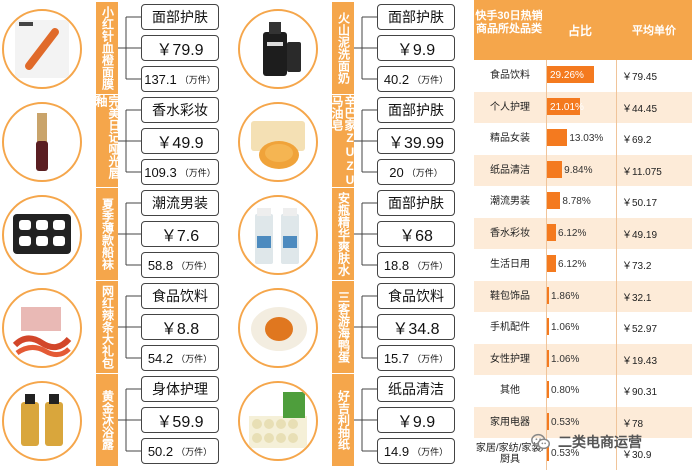  Describe the element at coordinates (586, 138) in the screenshot. I see `row-share: 13.03%` at that location.